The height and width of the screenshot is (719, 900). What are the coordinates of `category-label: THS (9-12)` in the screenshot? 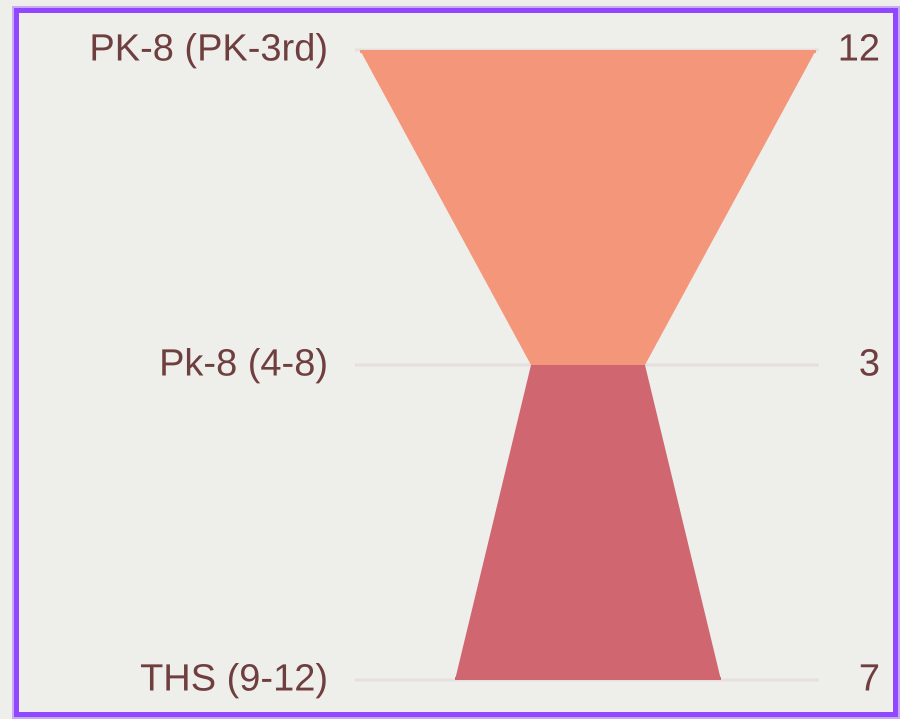 It's located at (234, 678).